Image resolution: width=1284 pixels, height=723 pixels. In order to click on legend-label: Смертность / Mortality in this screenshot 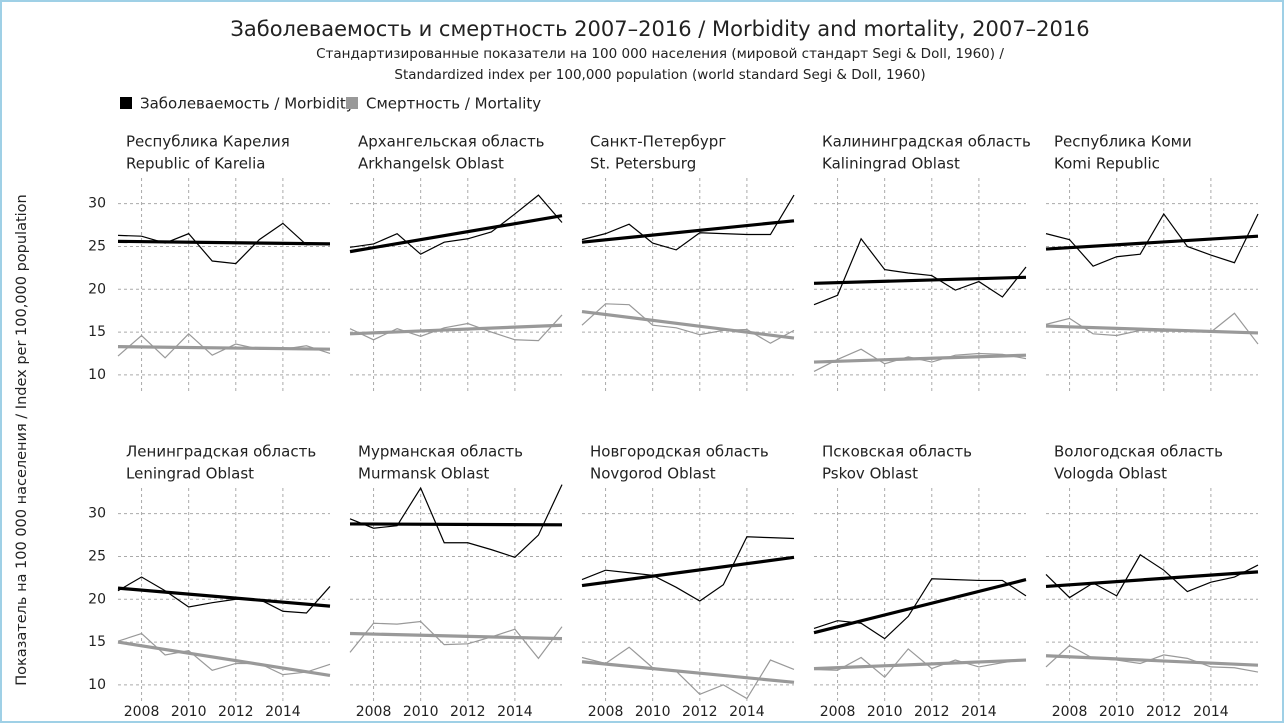, I will do `click(453, 104)`.